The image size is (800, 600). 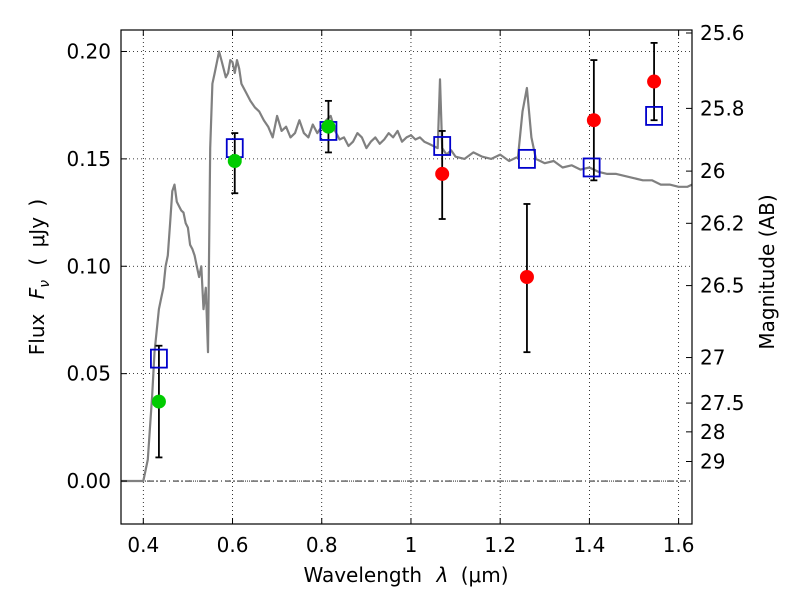 I want to click on x-tick-label: 1.2, so click(x=500, y=545).